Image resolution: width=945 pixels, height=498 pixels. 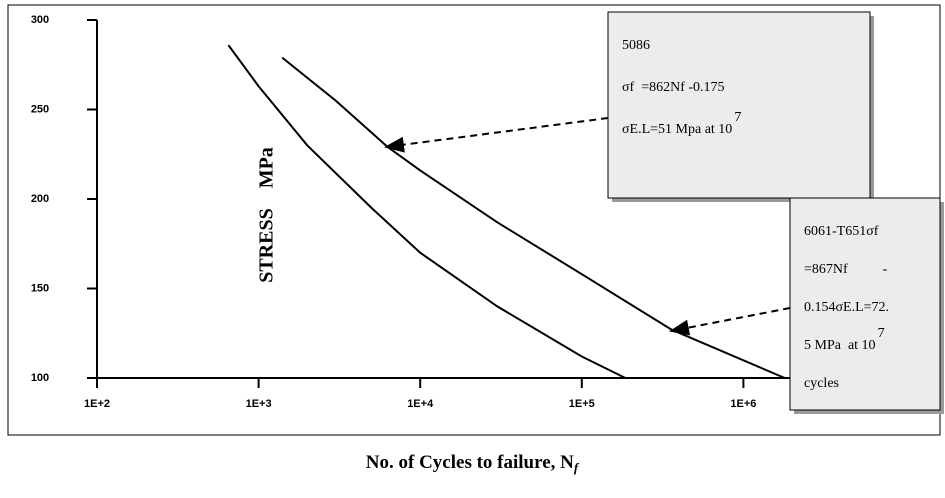 I want to click on annotation-line: 5 MPa at 10, so click(x=840, y=345).